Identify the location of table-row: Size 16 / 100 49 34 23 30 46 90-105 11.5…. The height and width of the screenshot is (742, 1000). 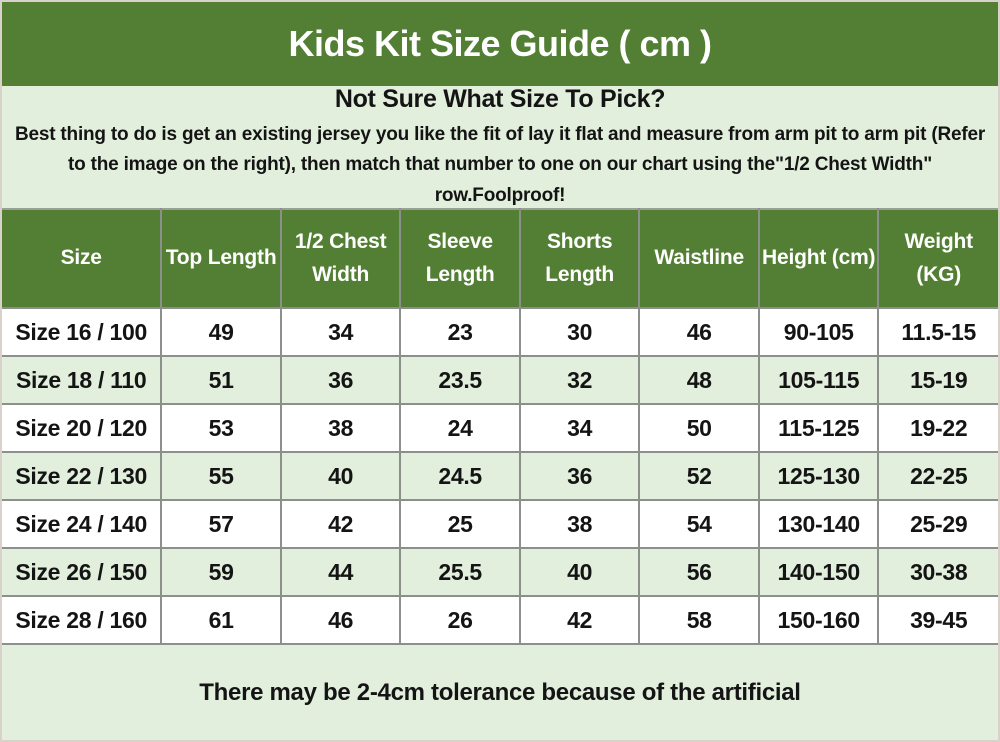
(500, 332).